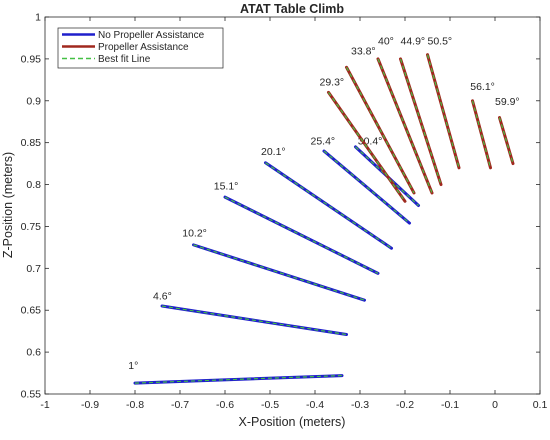 The width and height of the screenshot is (550, 440). I want to click on angle-label: 20.1°, so click(273, 152).